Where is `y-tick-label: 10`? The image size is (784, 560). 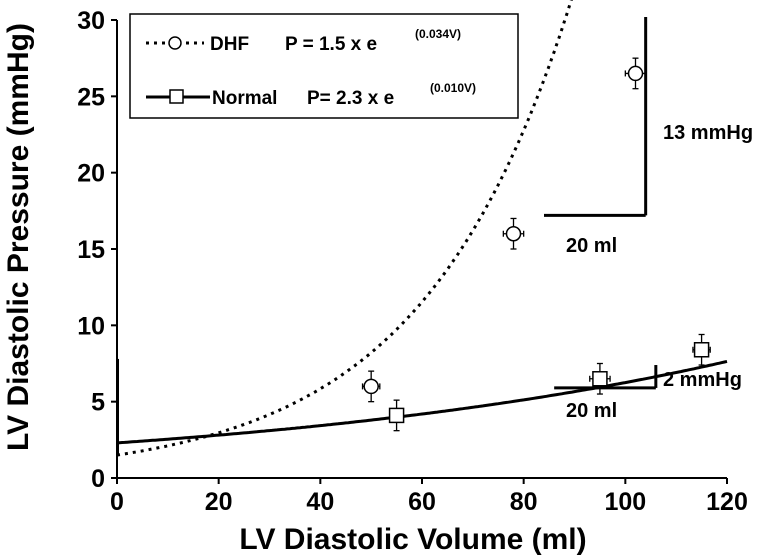 y-tick-label: 10 is located at coordinates (91, 326).